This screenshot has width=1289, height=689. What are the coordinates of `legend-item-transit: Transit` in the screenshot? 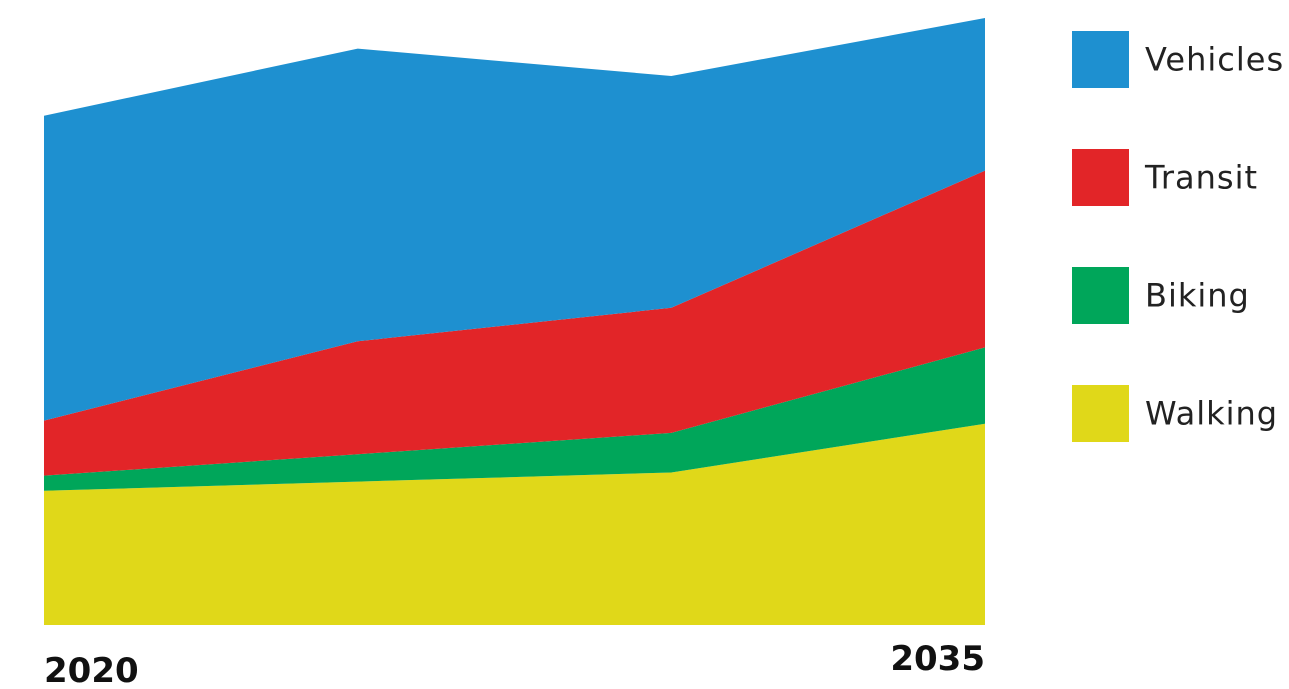 It's located at (1165, 177).